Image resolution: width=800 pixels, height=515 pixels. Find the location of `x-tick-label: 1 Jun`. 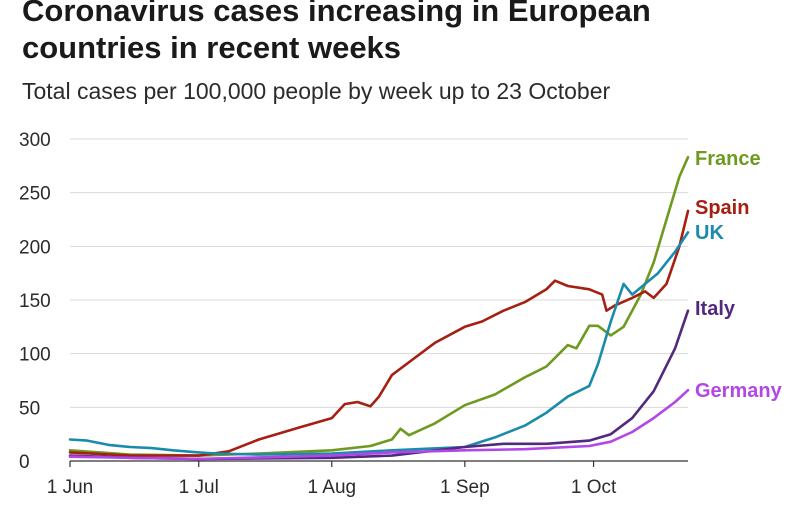

x-tick-label: 1 Jun is located at coordinates (70, 487).